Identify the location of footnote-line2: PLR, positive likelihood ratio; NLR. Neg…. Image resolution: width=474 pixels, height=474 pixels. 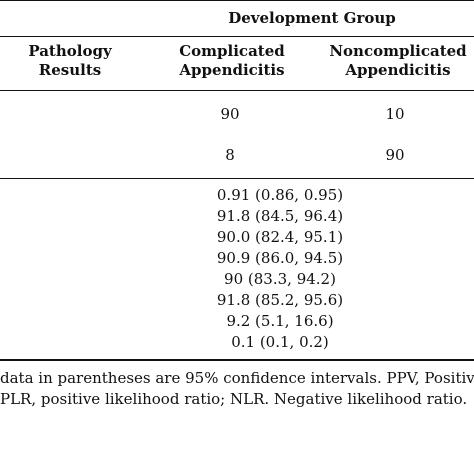
(234, 399).